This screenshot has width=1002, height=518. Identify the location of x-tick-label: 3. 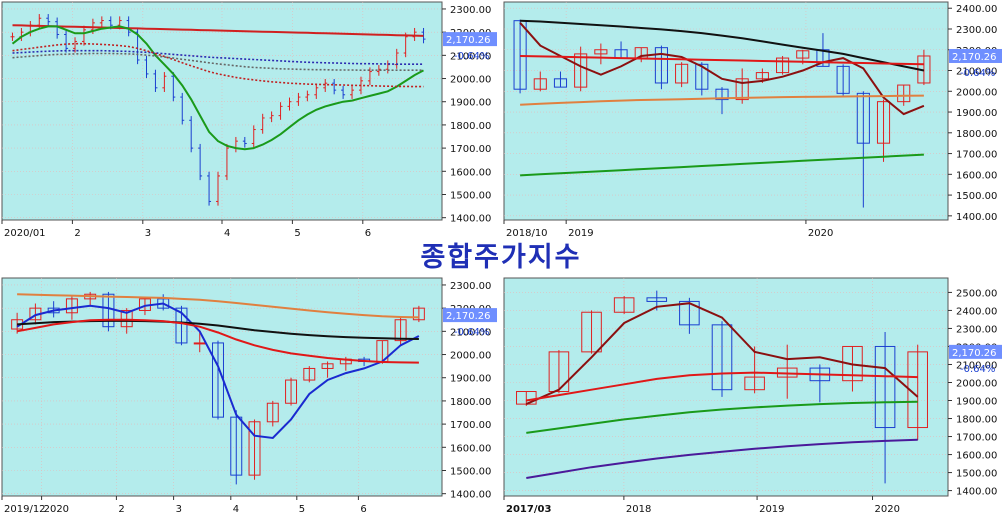
(179, 509).